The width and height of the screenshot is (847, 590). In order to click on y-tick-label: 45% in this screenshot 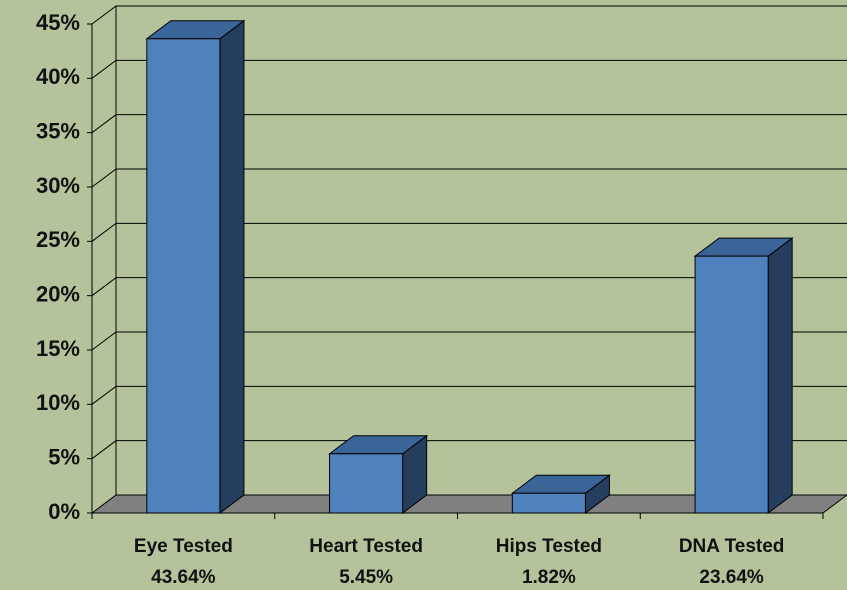, I will do `click(58, 22)`.